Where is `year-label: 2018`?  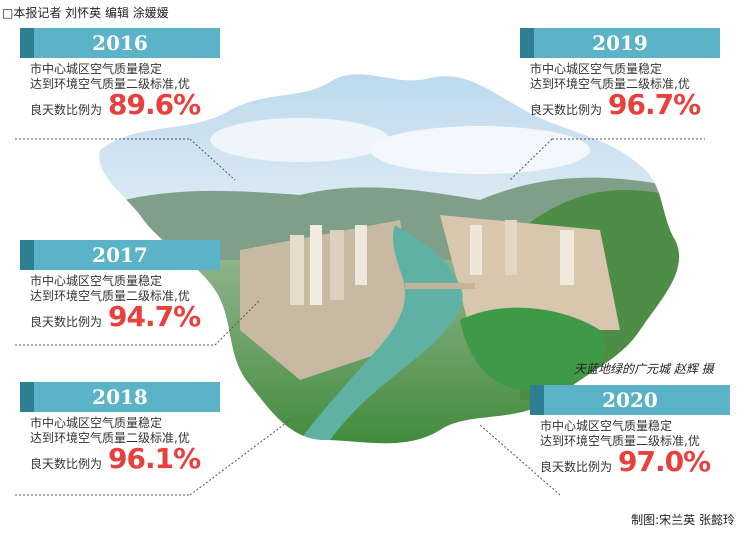 year-label: 2018 is located at coordinates (120, 397).